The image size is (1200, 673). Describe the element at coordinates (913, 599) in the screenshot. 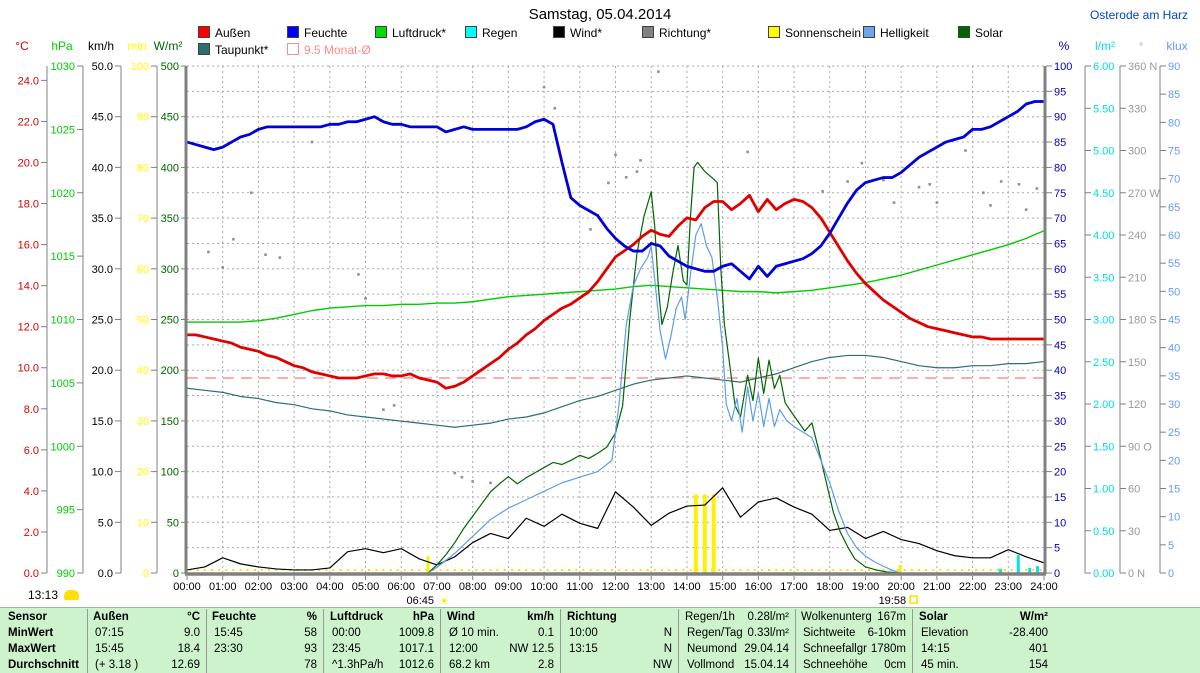

I see `sunset-square-icon` at that location.